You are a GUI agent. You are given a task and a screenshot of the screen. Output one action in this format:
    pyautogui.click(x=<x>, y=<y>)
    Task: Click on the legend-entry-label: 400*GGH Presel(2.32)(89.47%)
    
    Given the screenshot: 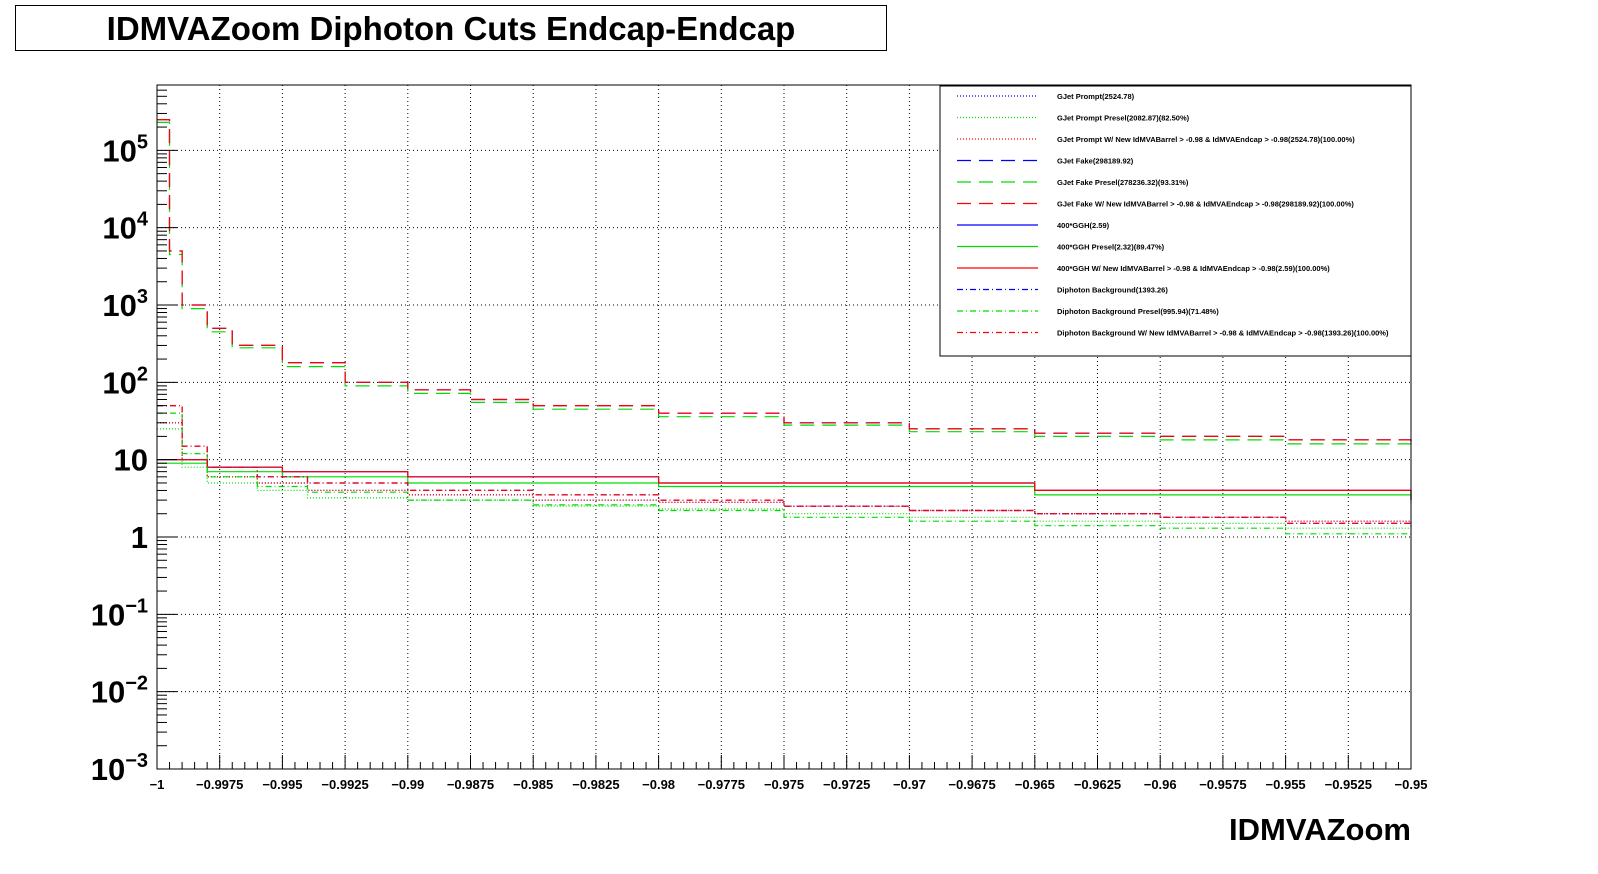 What is the action you would take?
    pyautogui.click(x=1111, y=247)
    